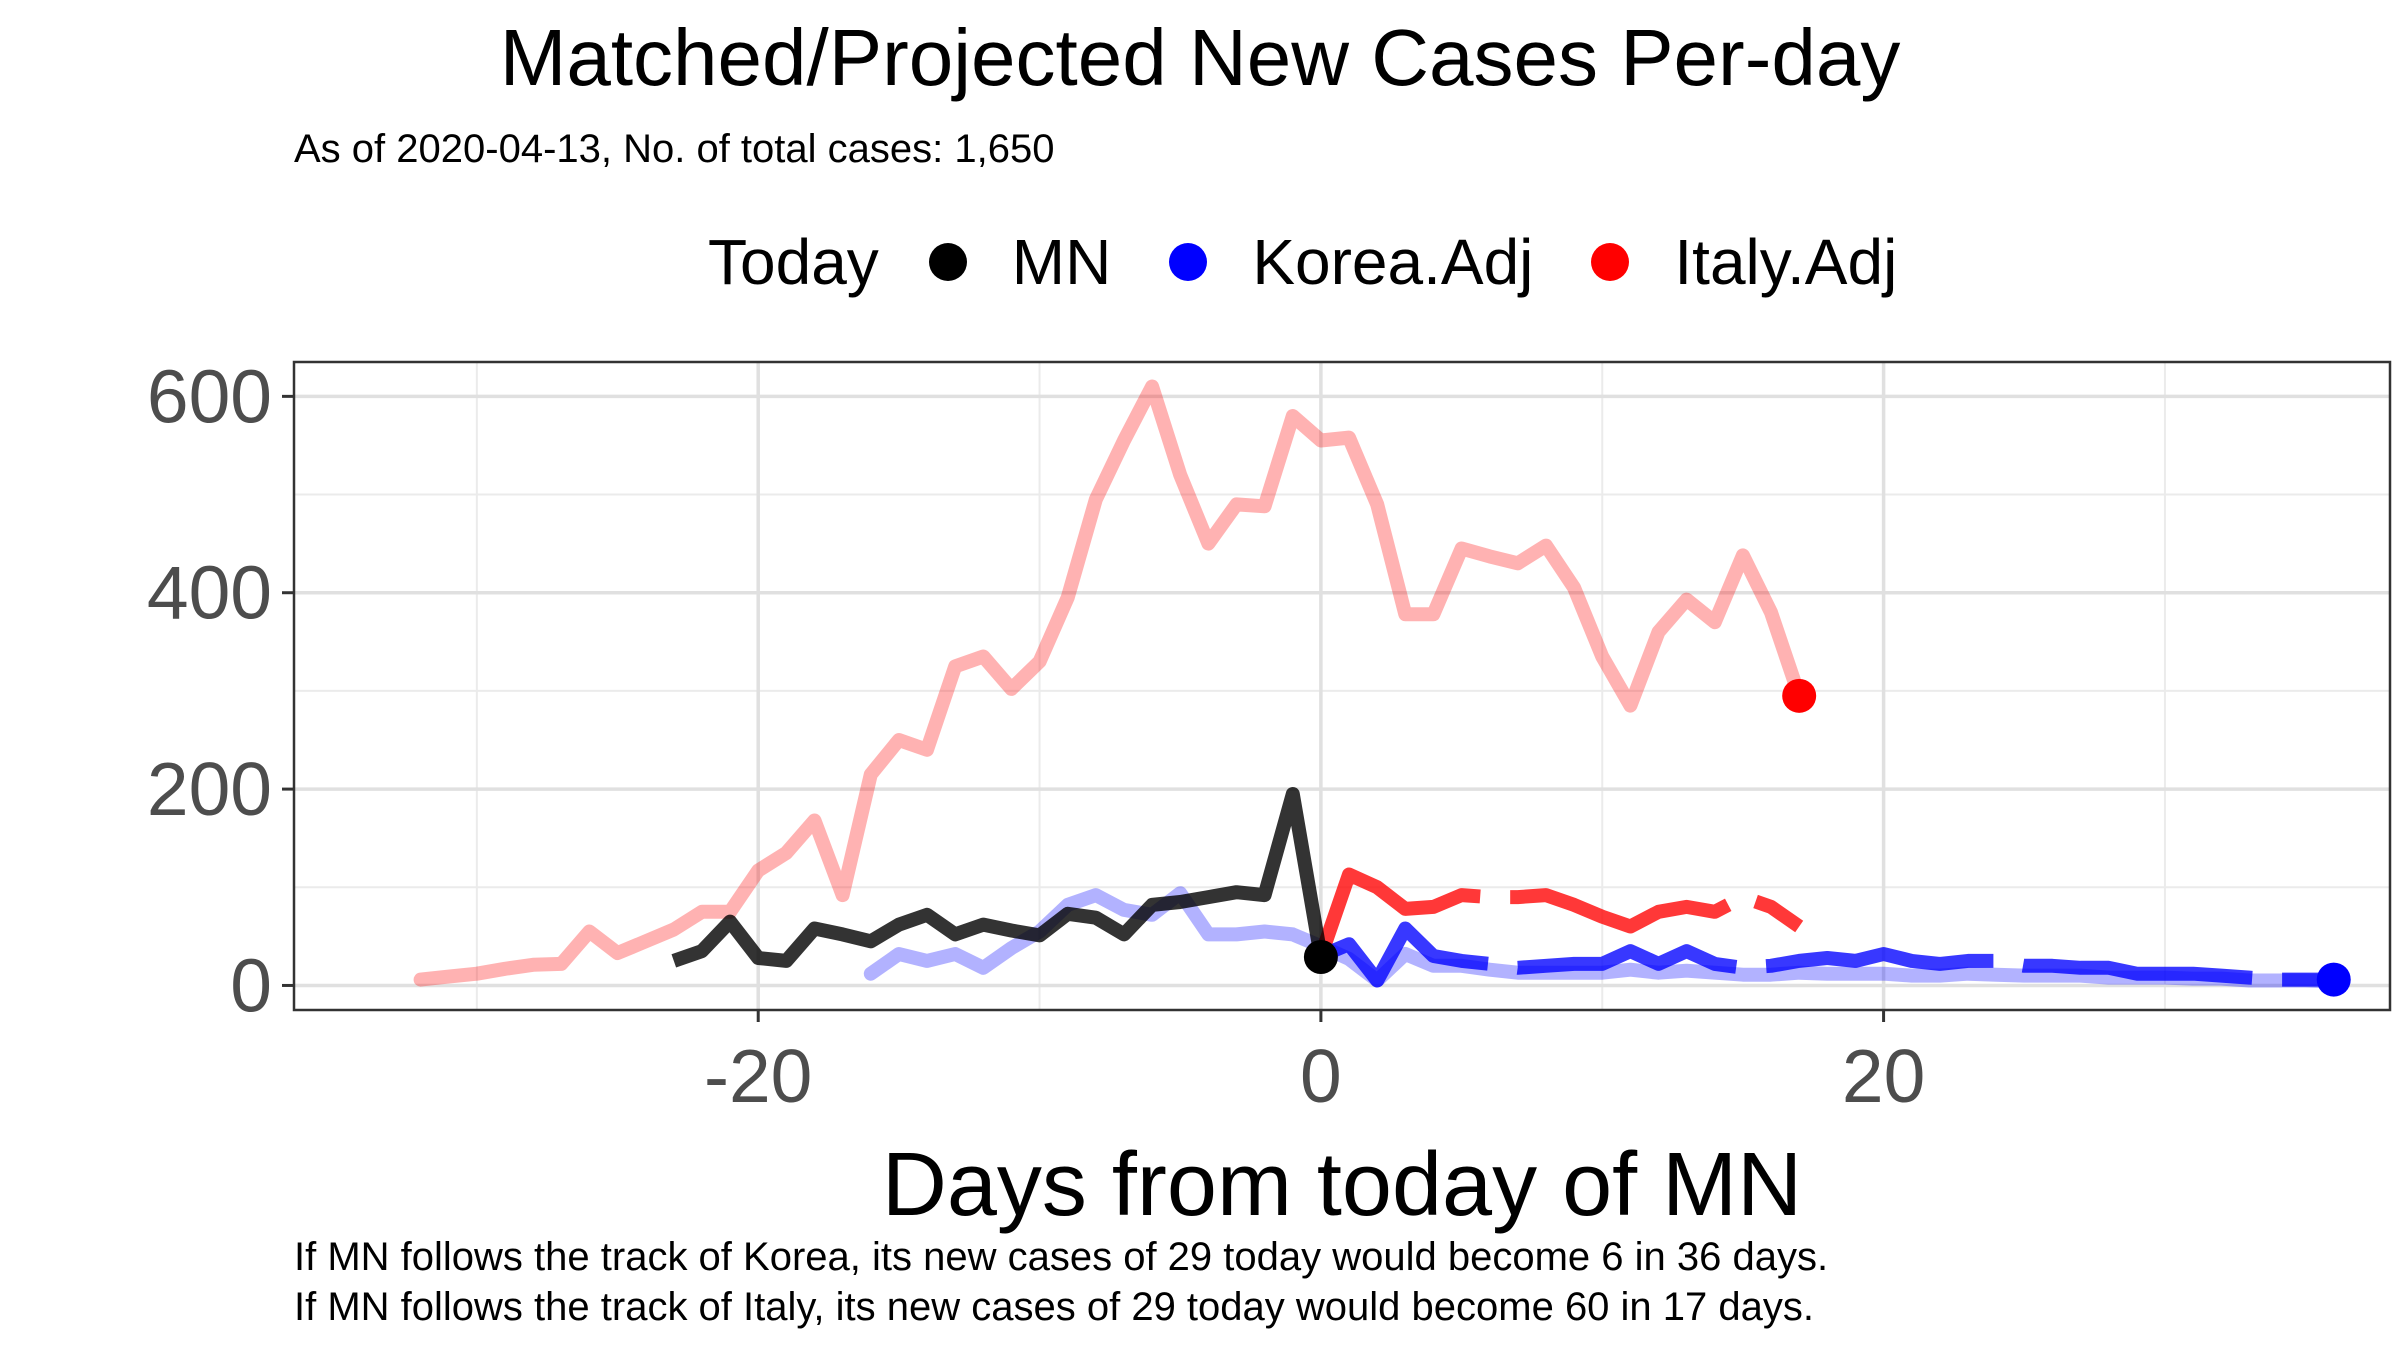 This screenshot has width=2400, height=1350. I want to click on series-line-korea-history, so click(1602, 937).